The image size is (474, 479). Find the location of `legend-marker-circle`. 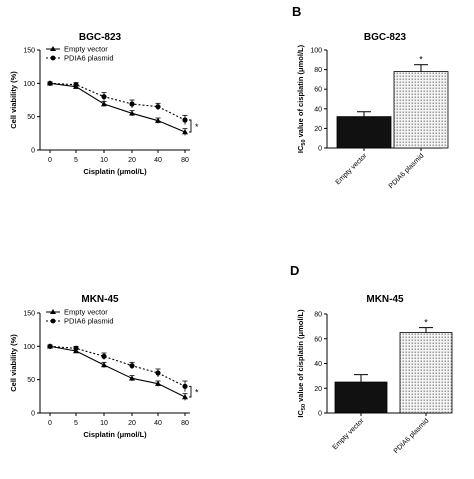

legend-marker-circle is located at coordinates (53, 321).